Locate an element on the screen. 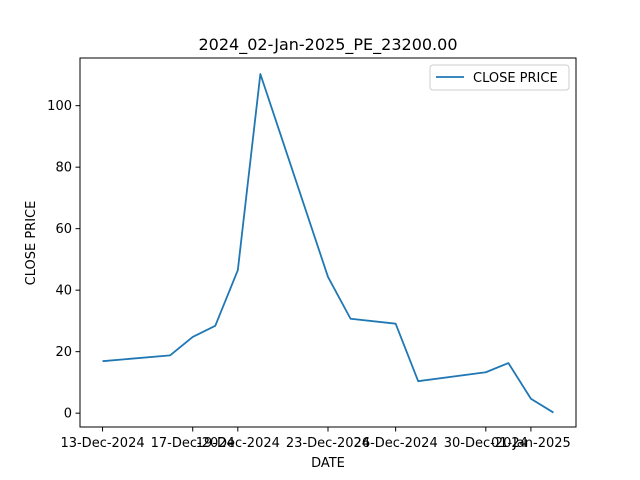 The image size is (640, 480). x-tick-label: 01-Jan-2025 is located at coordinates (531, 443).